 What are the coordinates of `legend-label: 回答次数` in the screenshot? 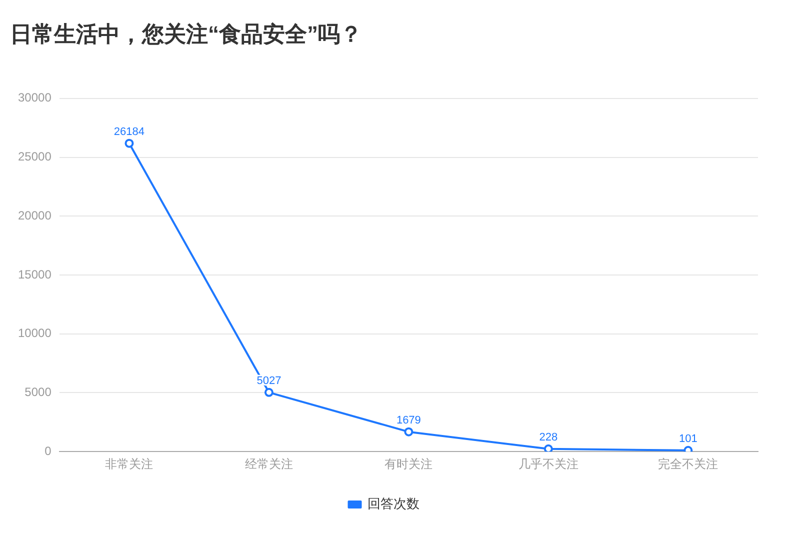 It's located at (393, 504).